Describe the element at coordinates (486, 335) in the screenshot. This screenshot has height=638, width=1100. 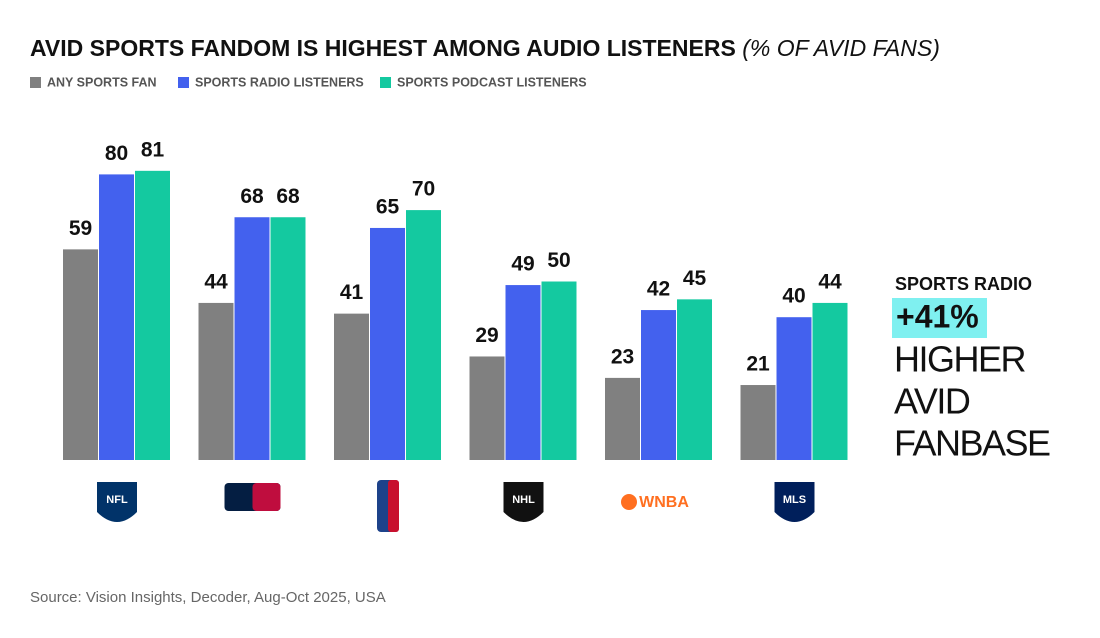
I see `value-label: 29` at that location.